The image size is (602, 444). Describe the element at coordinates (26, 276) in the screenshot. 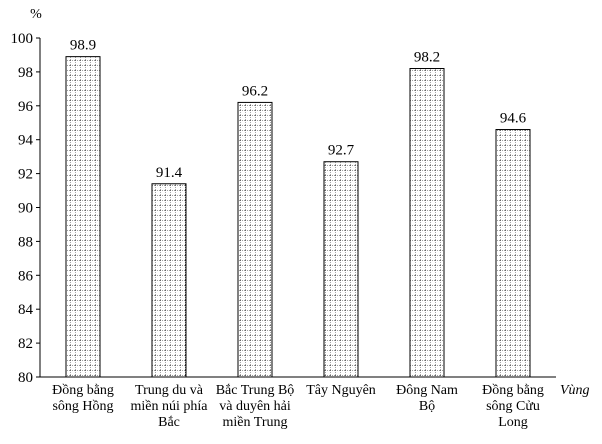

I see `y-tick-label: 86` at that location.